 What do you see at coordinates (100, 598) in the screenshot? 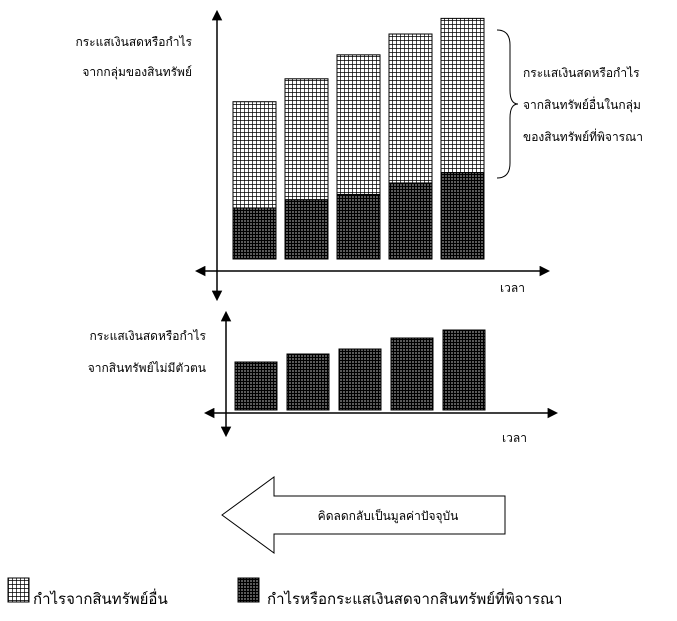
I see `legend-label-other-assets: กำไรจากสินทรัพย์อื่น` at bounding box center [100, 598].